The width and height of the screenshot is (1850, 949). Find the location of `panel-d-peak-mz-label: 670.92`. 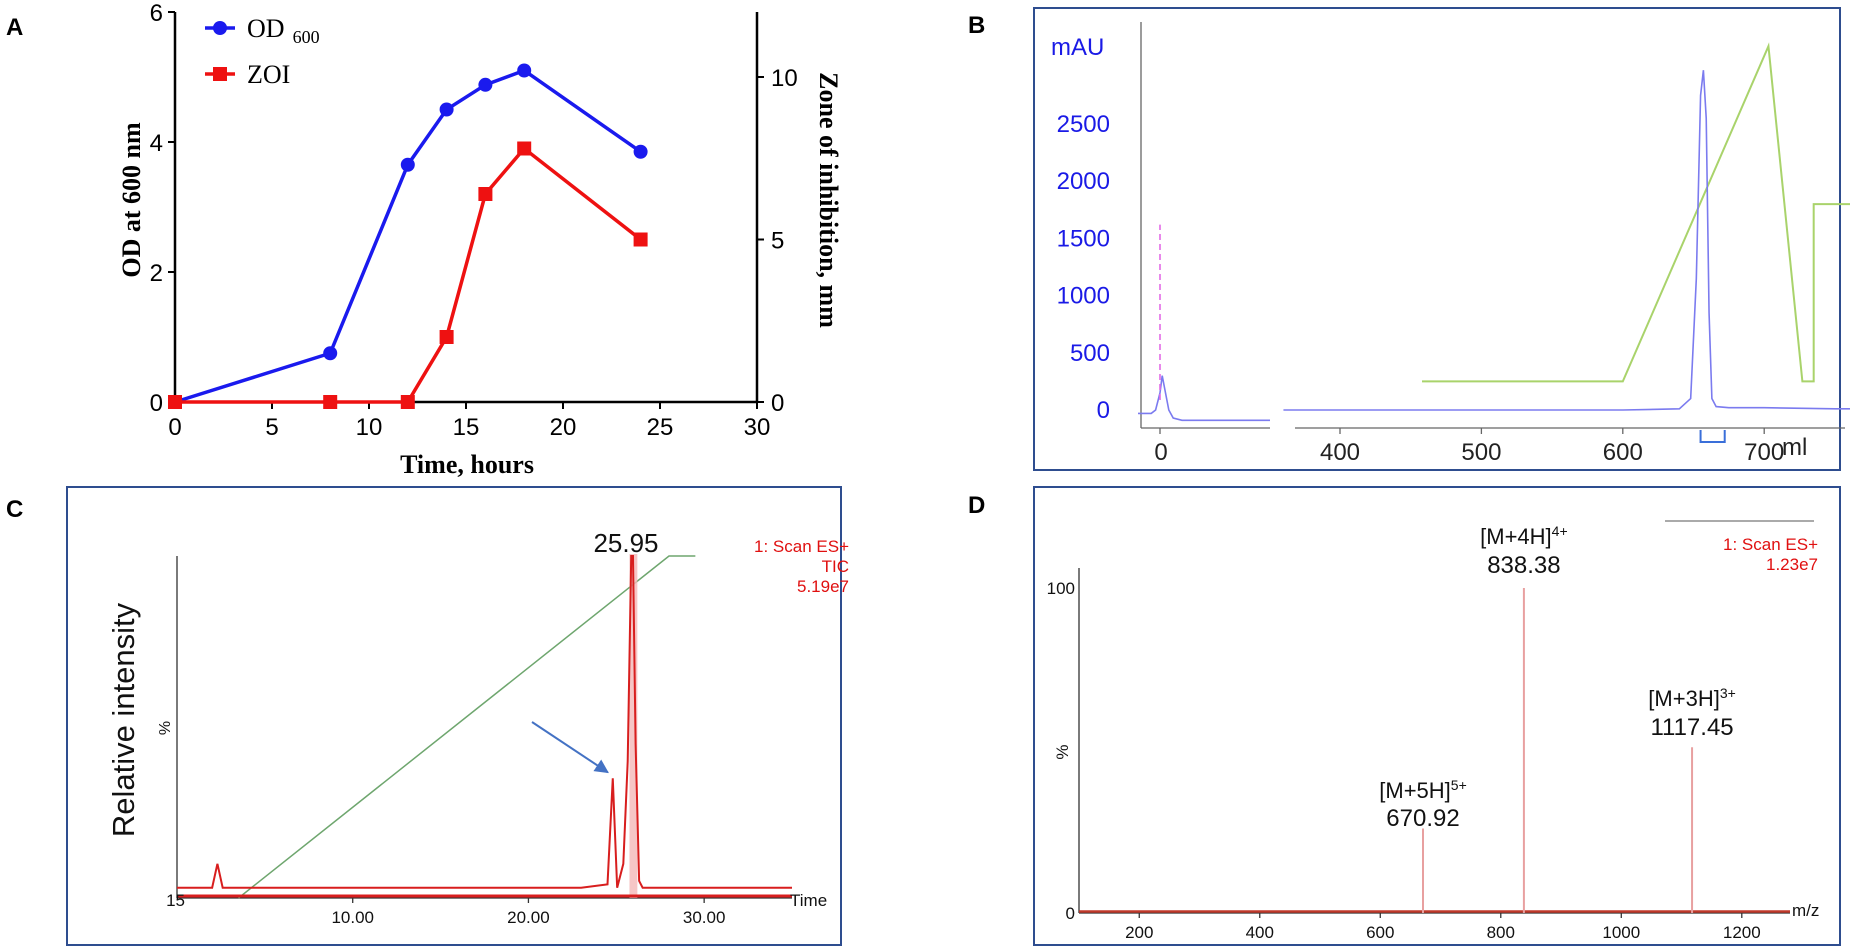

panel-d-peak-mz-label: 670.92 is located at coordinates (1422, 818).